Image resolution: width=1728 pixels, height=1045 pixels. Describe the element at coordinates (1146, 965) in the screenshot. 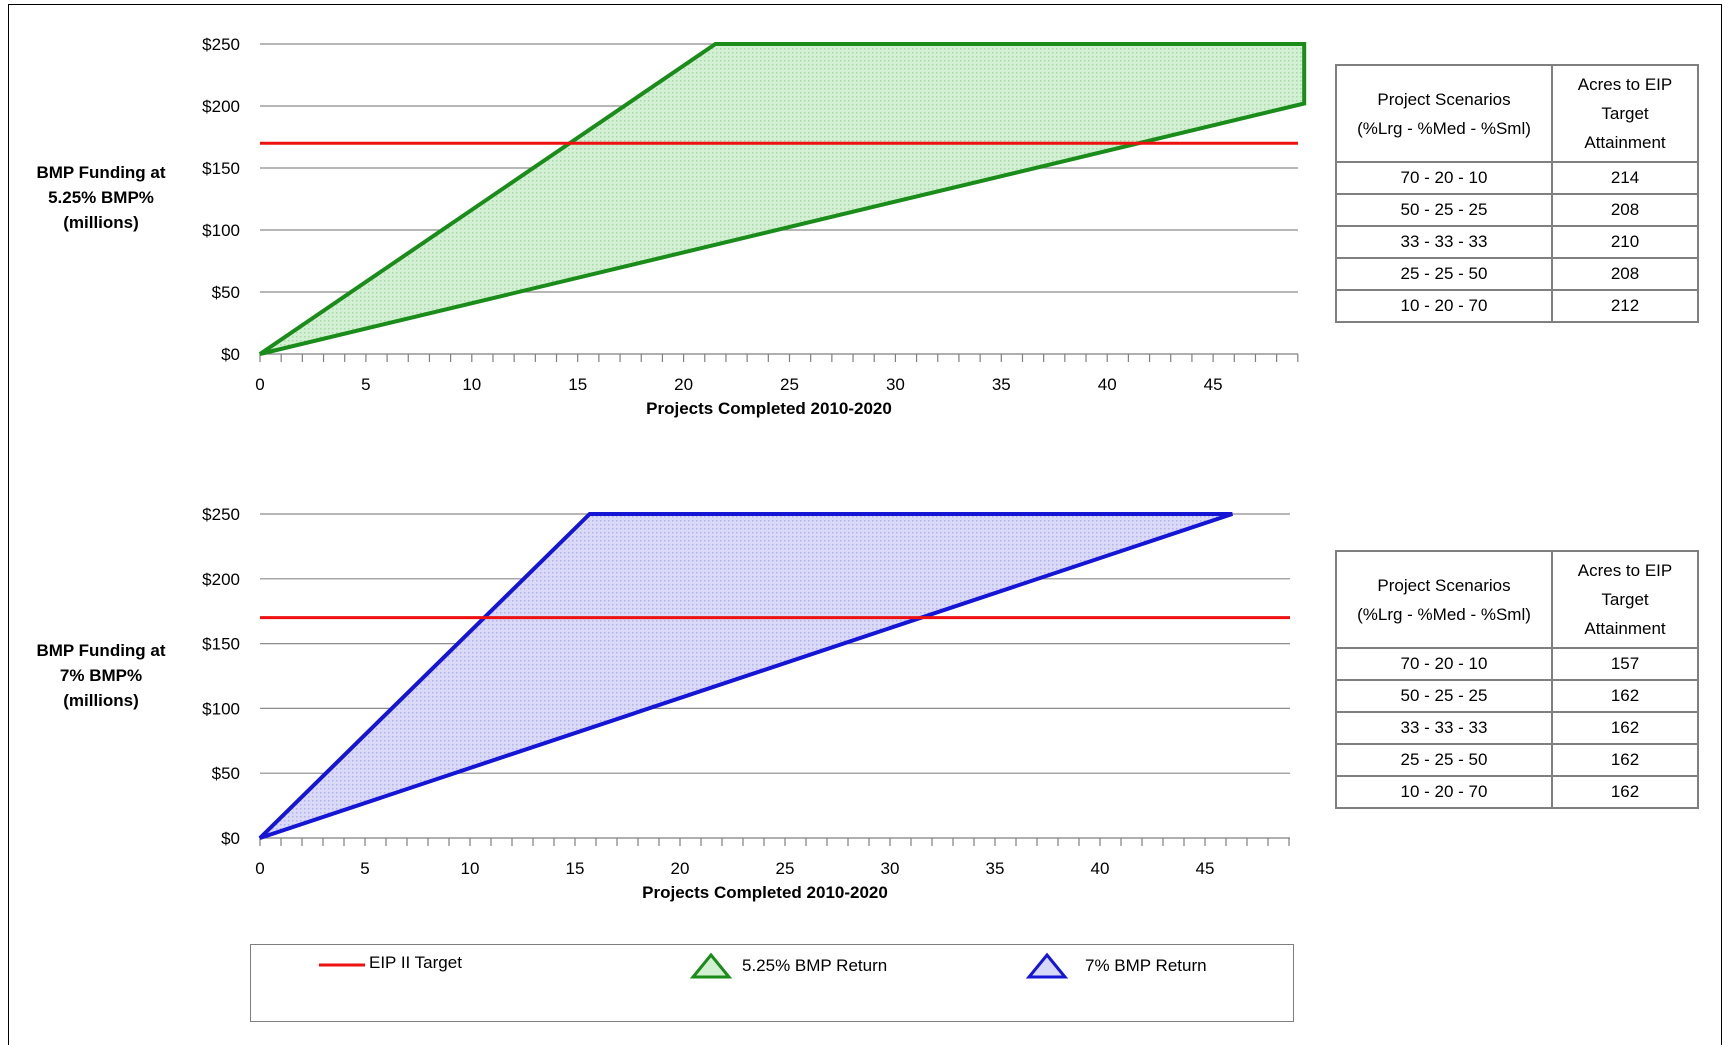

I see `legend-label-7: 7% BMP Return` at that location.